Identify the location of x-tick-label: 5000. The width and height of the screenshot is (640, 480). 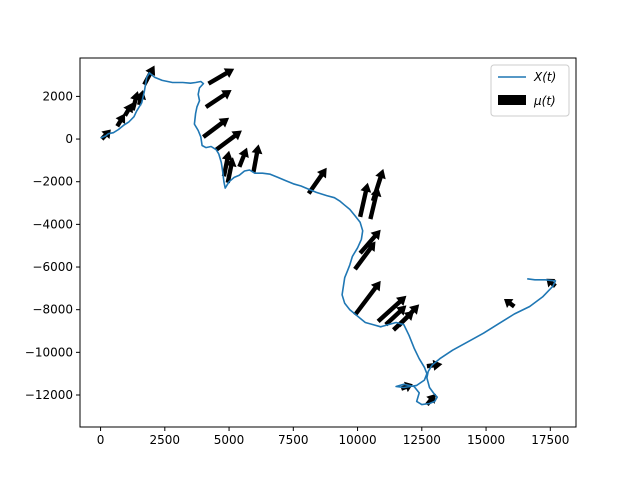
(229, 440).